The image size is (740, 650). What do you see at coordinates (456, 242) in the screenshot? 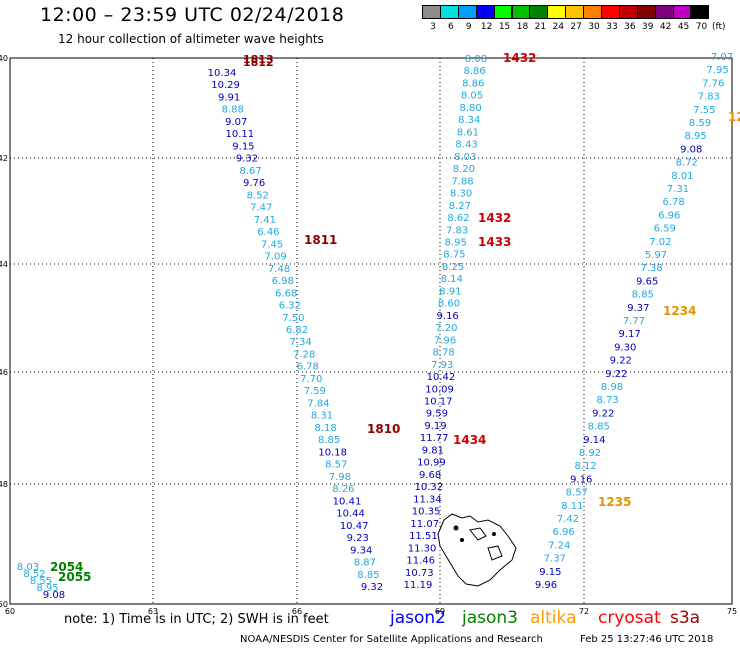
I see `swh-value-pass-middle: 8.95` at bounding box center [456, 242].